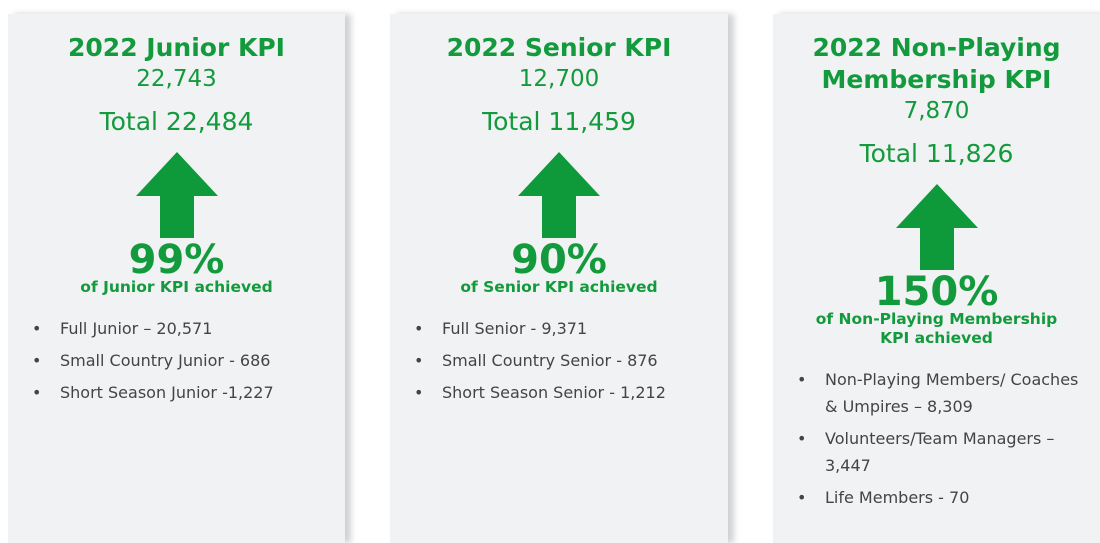 The height and width of the screenshot is (543, 1100). Describe the element at coordinates (559, 121) in the screenshot. I see `kpi-total: Total 11,459` at that location.